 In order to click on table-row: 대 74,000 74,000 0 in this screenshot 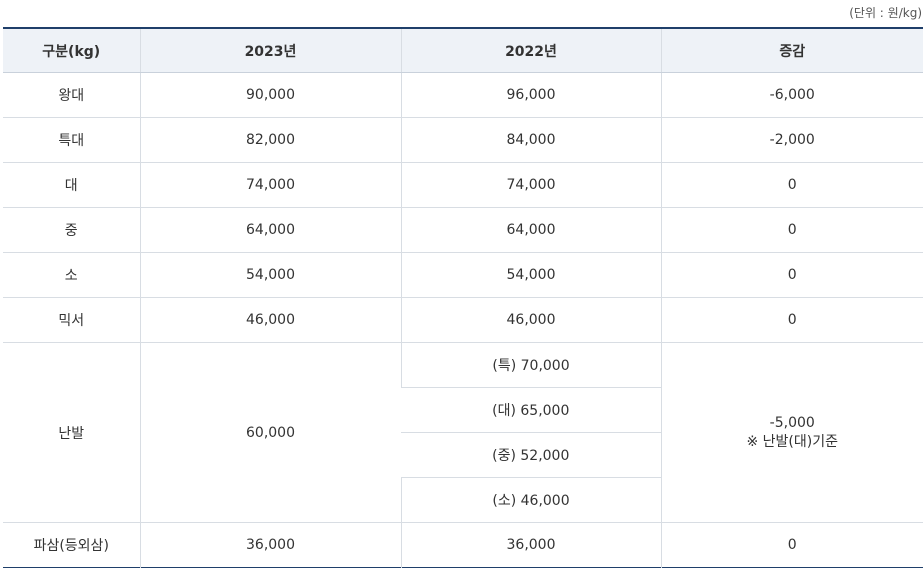, I will do `click(463, 185)`.